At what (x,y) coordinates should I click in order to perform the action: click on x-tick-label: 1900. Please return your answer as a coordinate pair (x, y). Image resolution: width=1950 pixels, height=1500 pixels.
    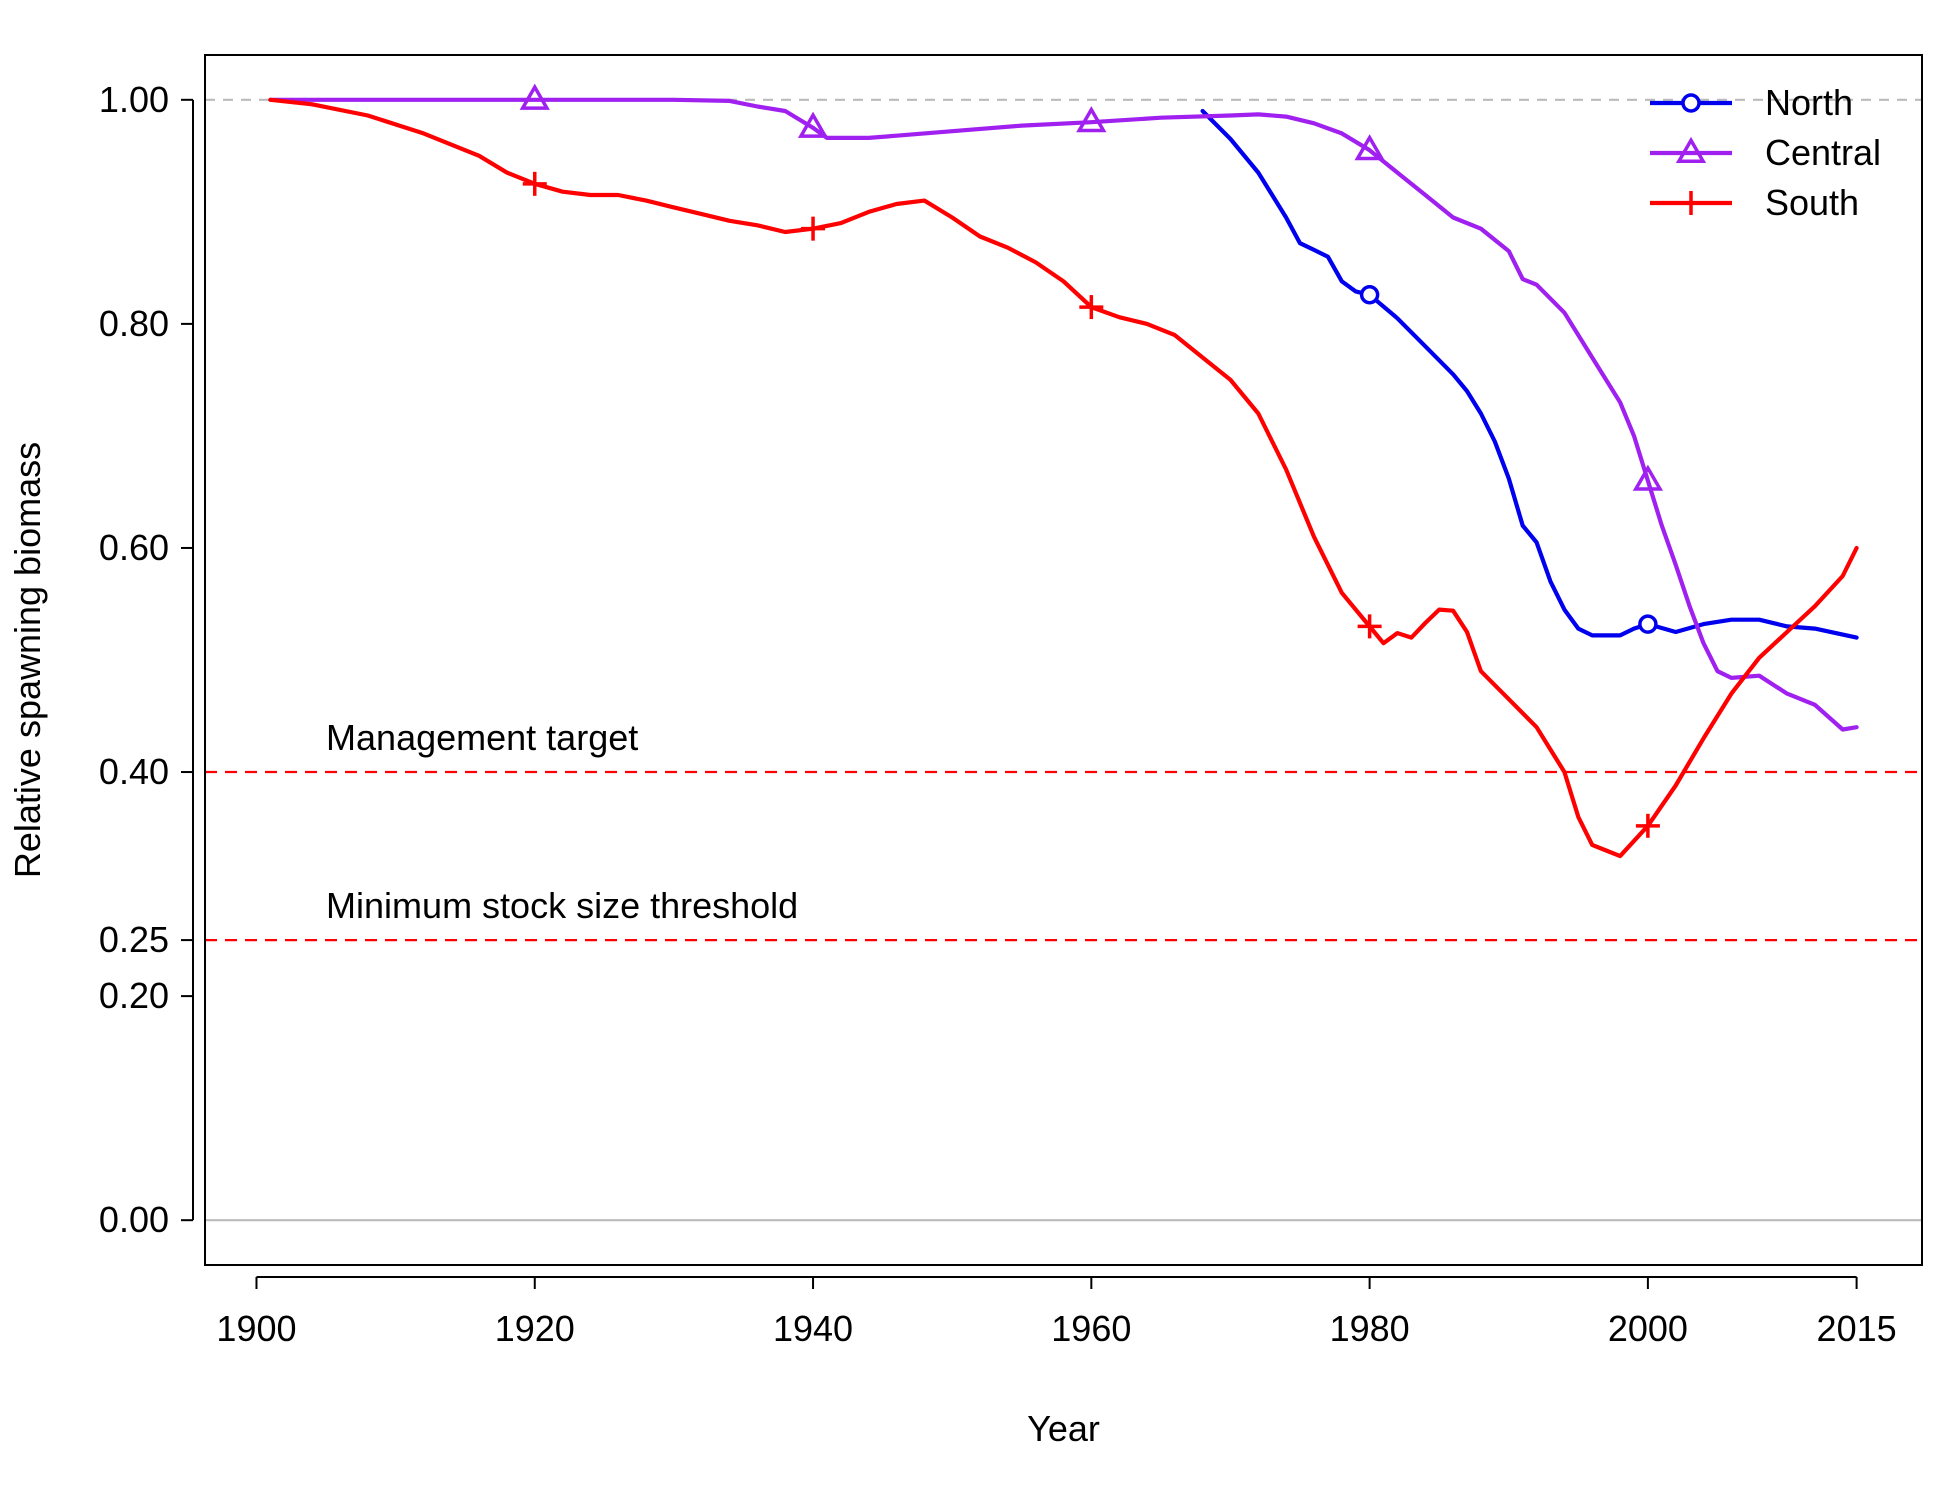
    Looking at the image, I should click on (256, 1328).